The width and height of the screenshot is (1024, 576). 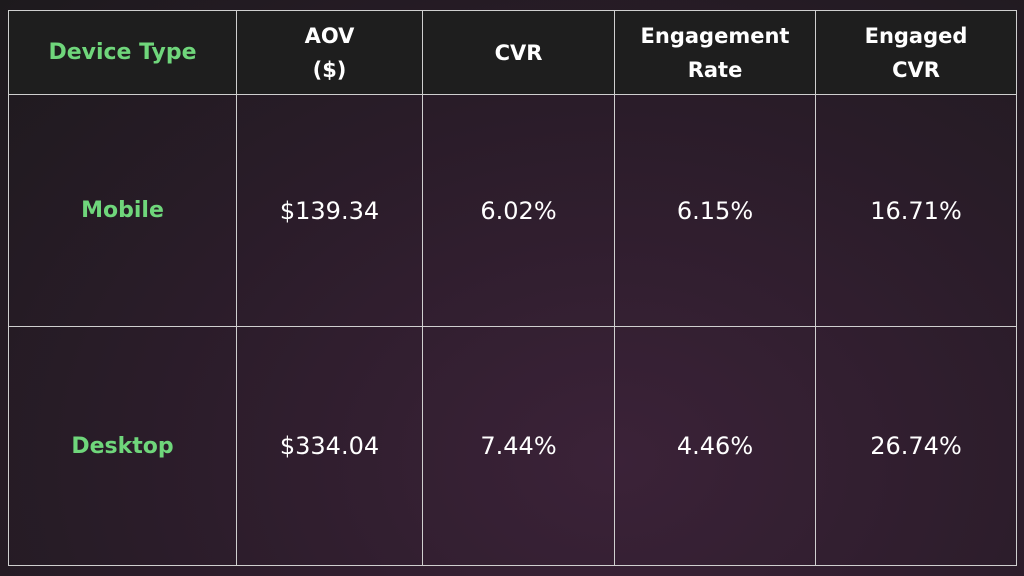 I want to click on header-cell: AOV ($), so click(x=329, y=52).